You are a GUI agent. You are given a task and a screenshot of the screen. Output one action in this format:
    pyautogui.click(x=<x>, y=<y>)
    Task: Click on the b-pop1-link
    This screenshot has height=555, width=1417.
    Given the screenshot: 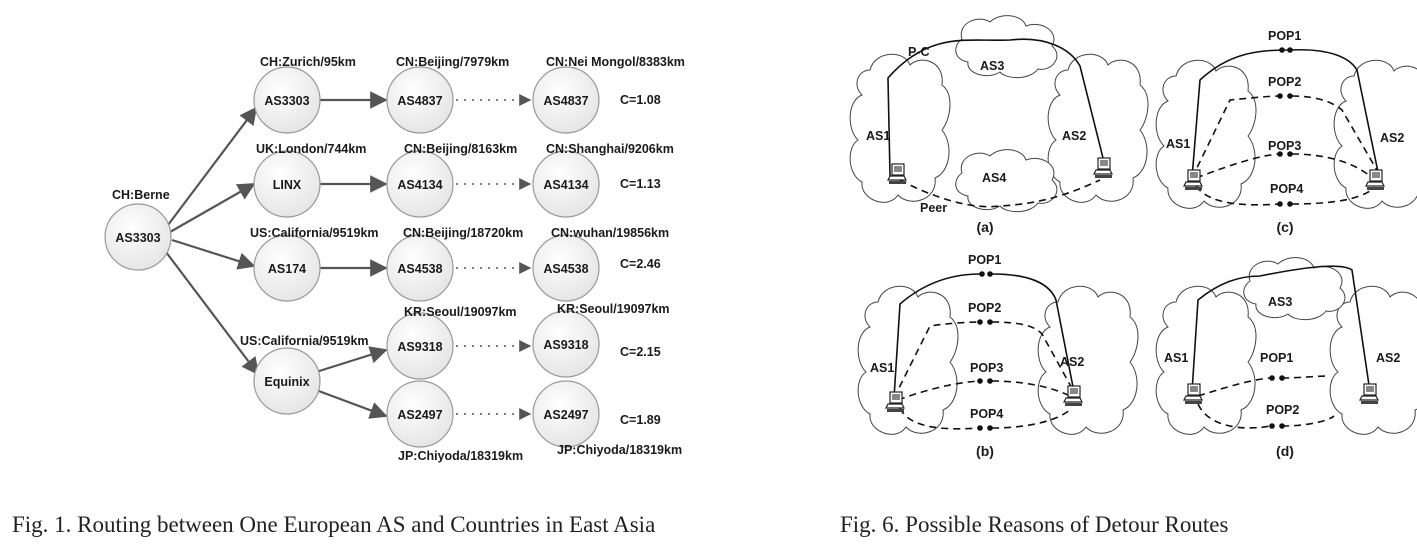 What is the action you would take?
    pyautogui.click(x=984, y=336)
    